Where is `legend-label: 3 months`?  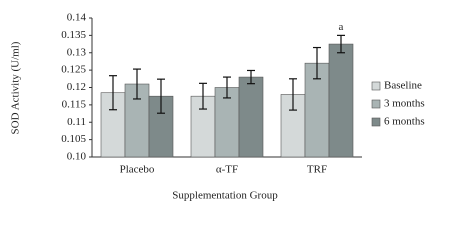 legend-label: 3 months is located at coordinates (404, 104).